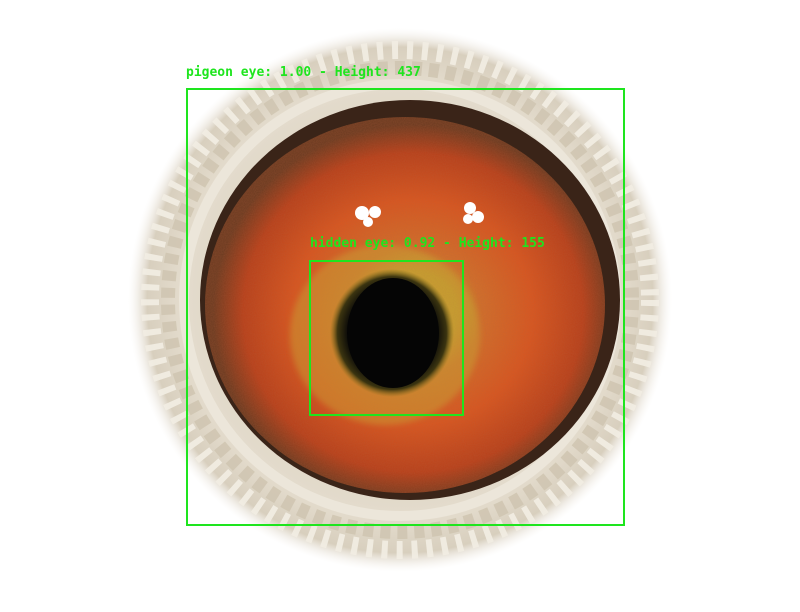 The height and width of the screenshot is (612, 800). I want to click on pigeon-eye-label: pigeon eye: 1.00 - Height: 437, so click(303, 72).